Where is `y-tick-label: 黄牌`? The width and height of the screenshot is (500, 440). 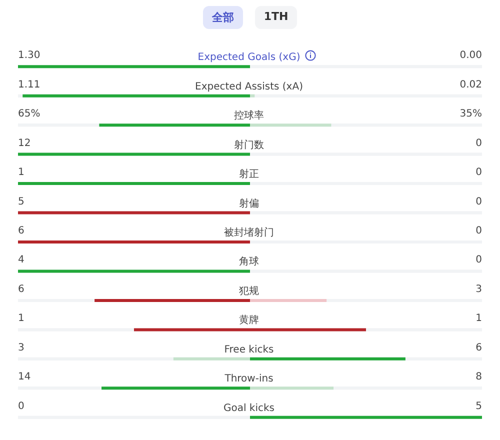
y-tick-label: 黄牌 is located at coordinates (249, 320).